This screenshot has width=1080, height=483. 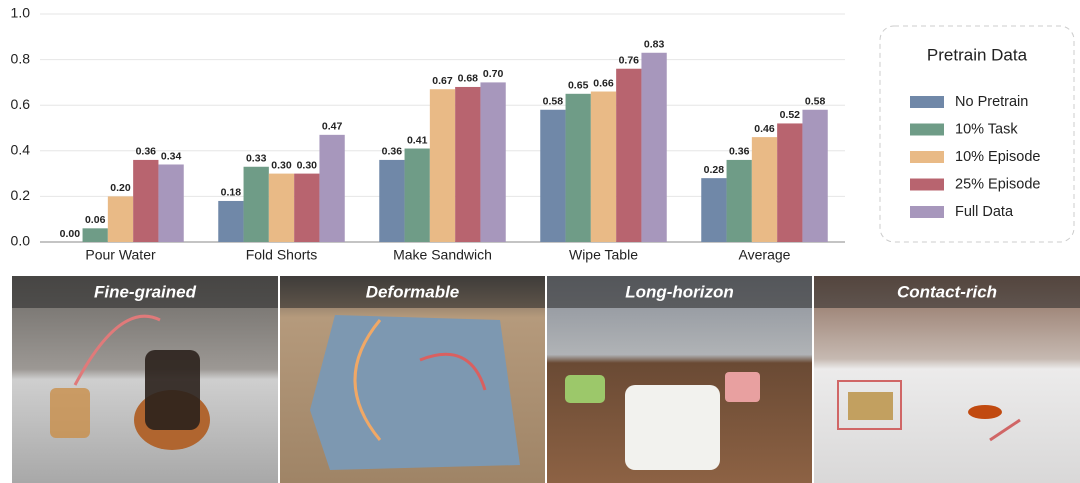 I want to click on value-label: 0.00, so click(x=70, y=234).